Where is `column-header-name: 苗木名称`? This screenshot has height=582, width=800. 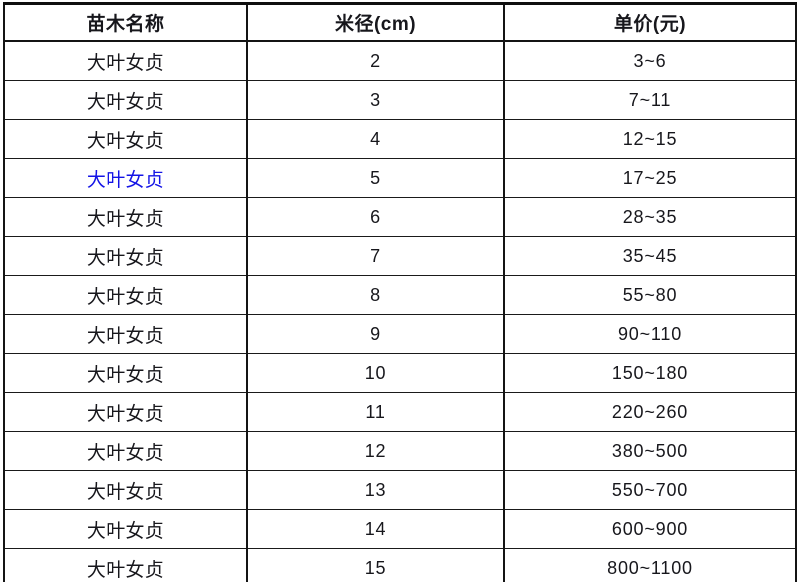
column-header-name: 苗木名称 is located at coordinates (125, 22).